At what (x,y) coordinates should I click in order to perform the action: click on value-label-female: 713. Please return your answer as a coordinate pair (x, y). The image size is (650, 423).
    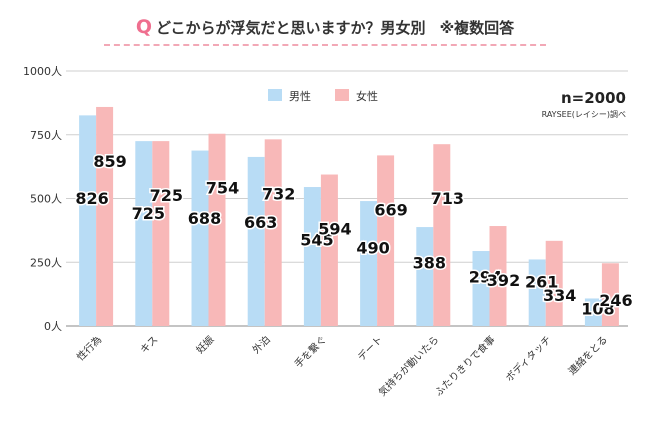
    Looking at the image, I should click on (447, 198).